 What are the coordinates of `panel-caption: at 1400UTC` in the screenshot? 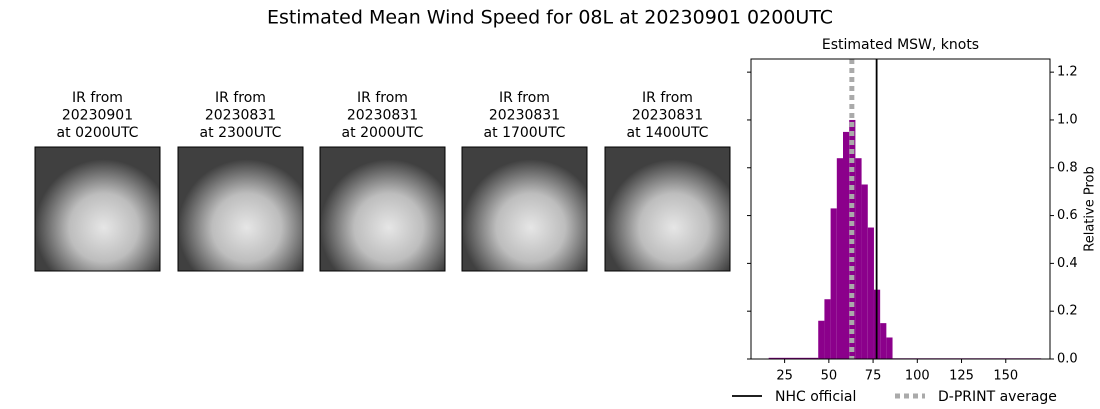 It's located at (668, 133).